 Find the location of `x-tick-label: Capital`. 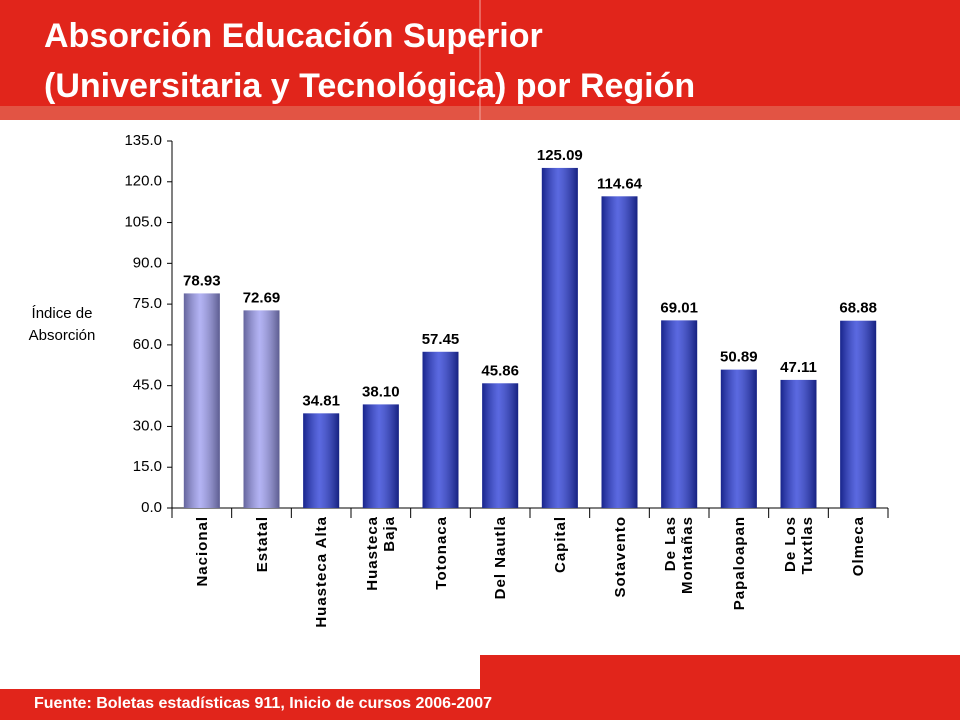

x-tick-label: Capital is located at coordinates (560, 545).